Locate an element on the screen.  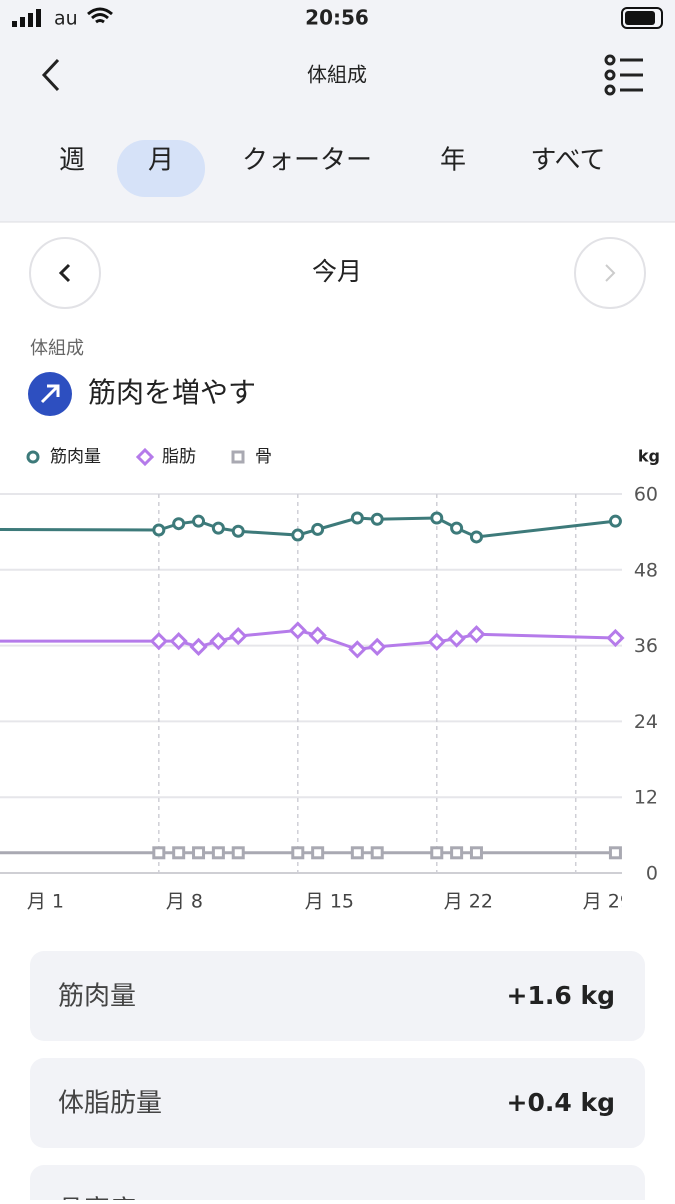
period-label: 今月 is located at coordinates (337, 271).